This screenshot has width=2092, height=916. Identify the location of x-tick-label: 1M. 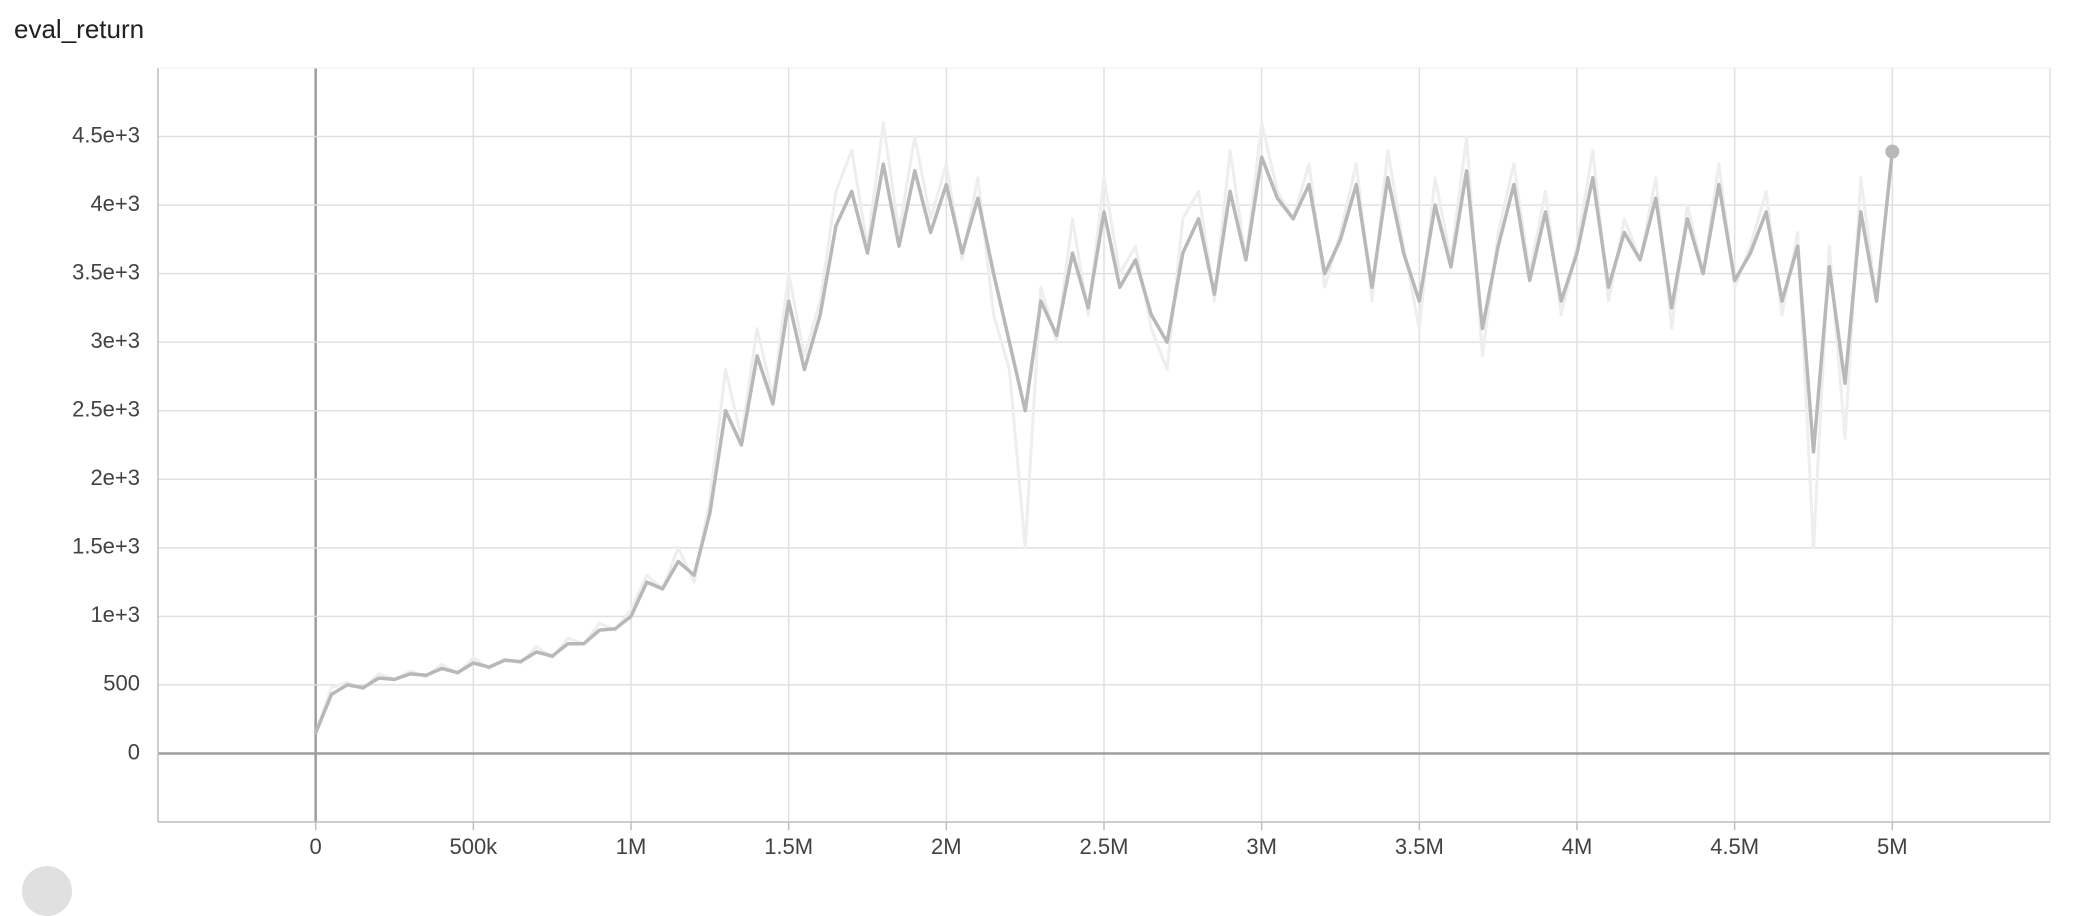
(631, 846).